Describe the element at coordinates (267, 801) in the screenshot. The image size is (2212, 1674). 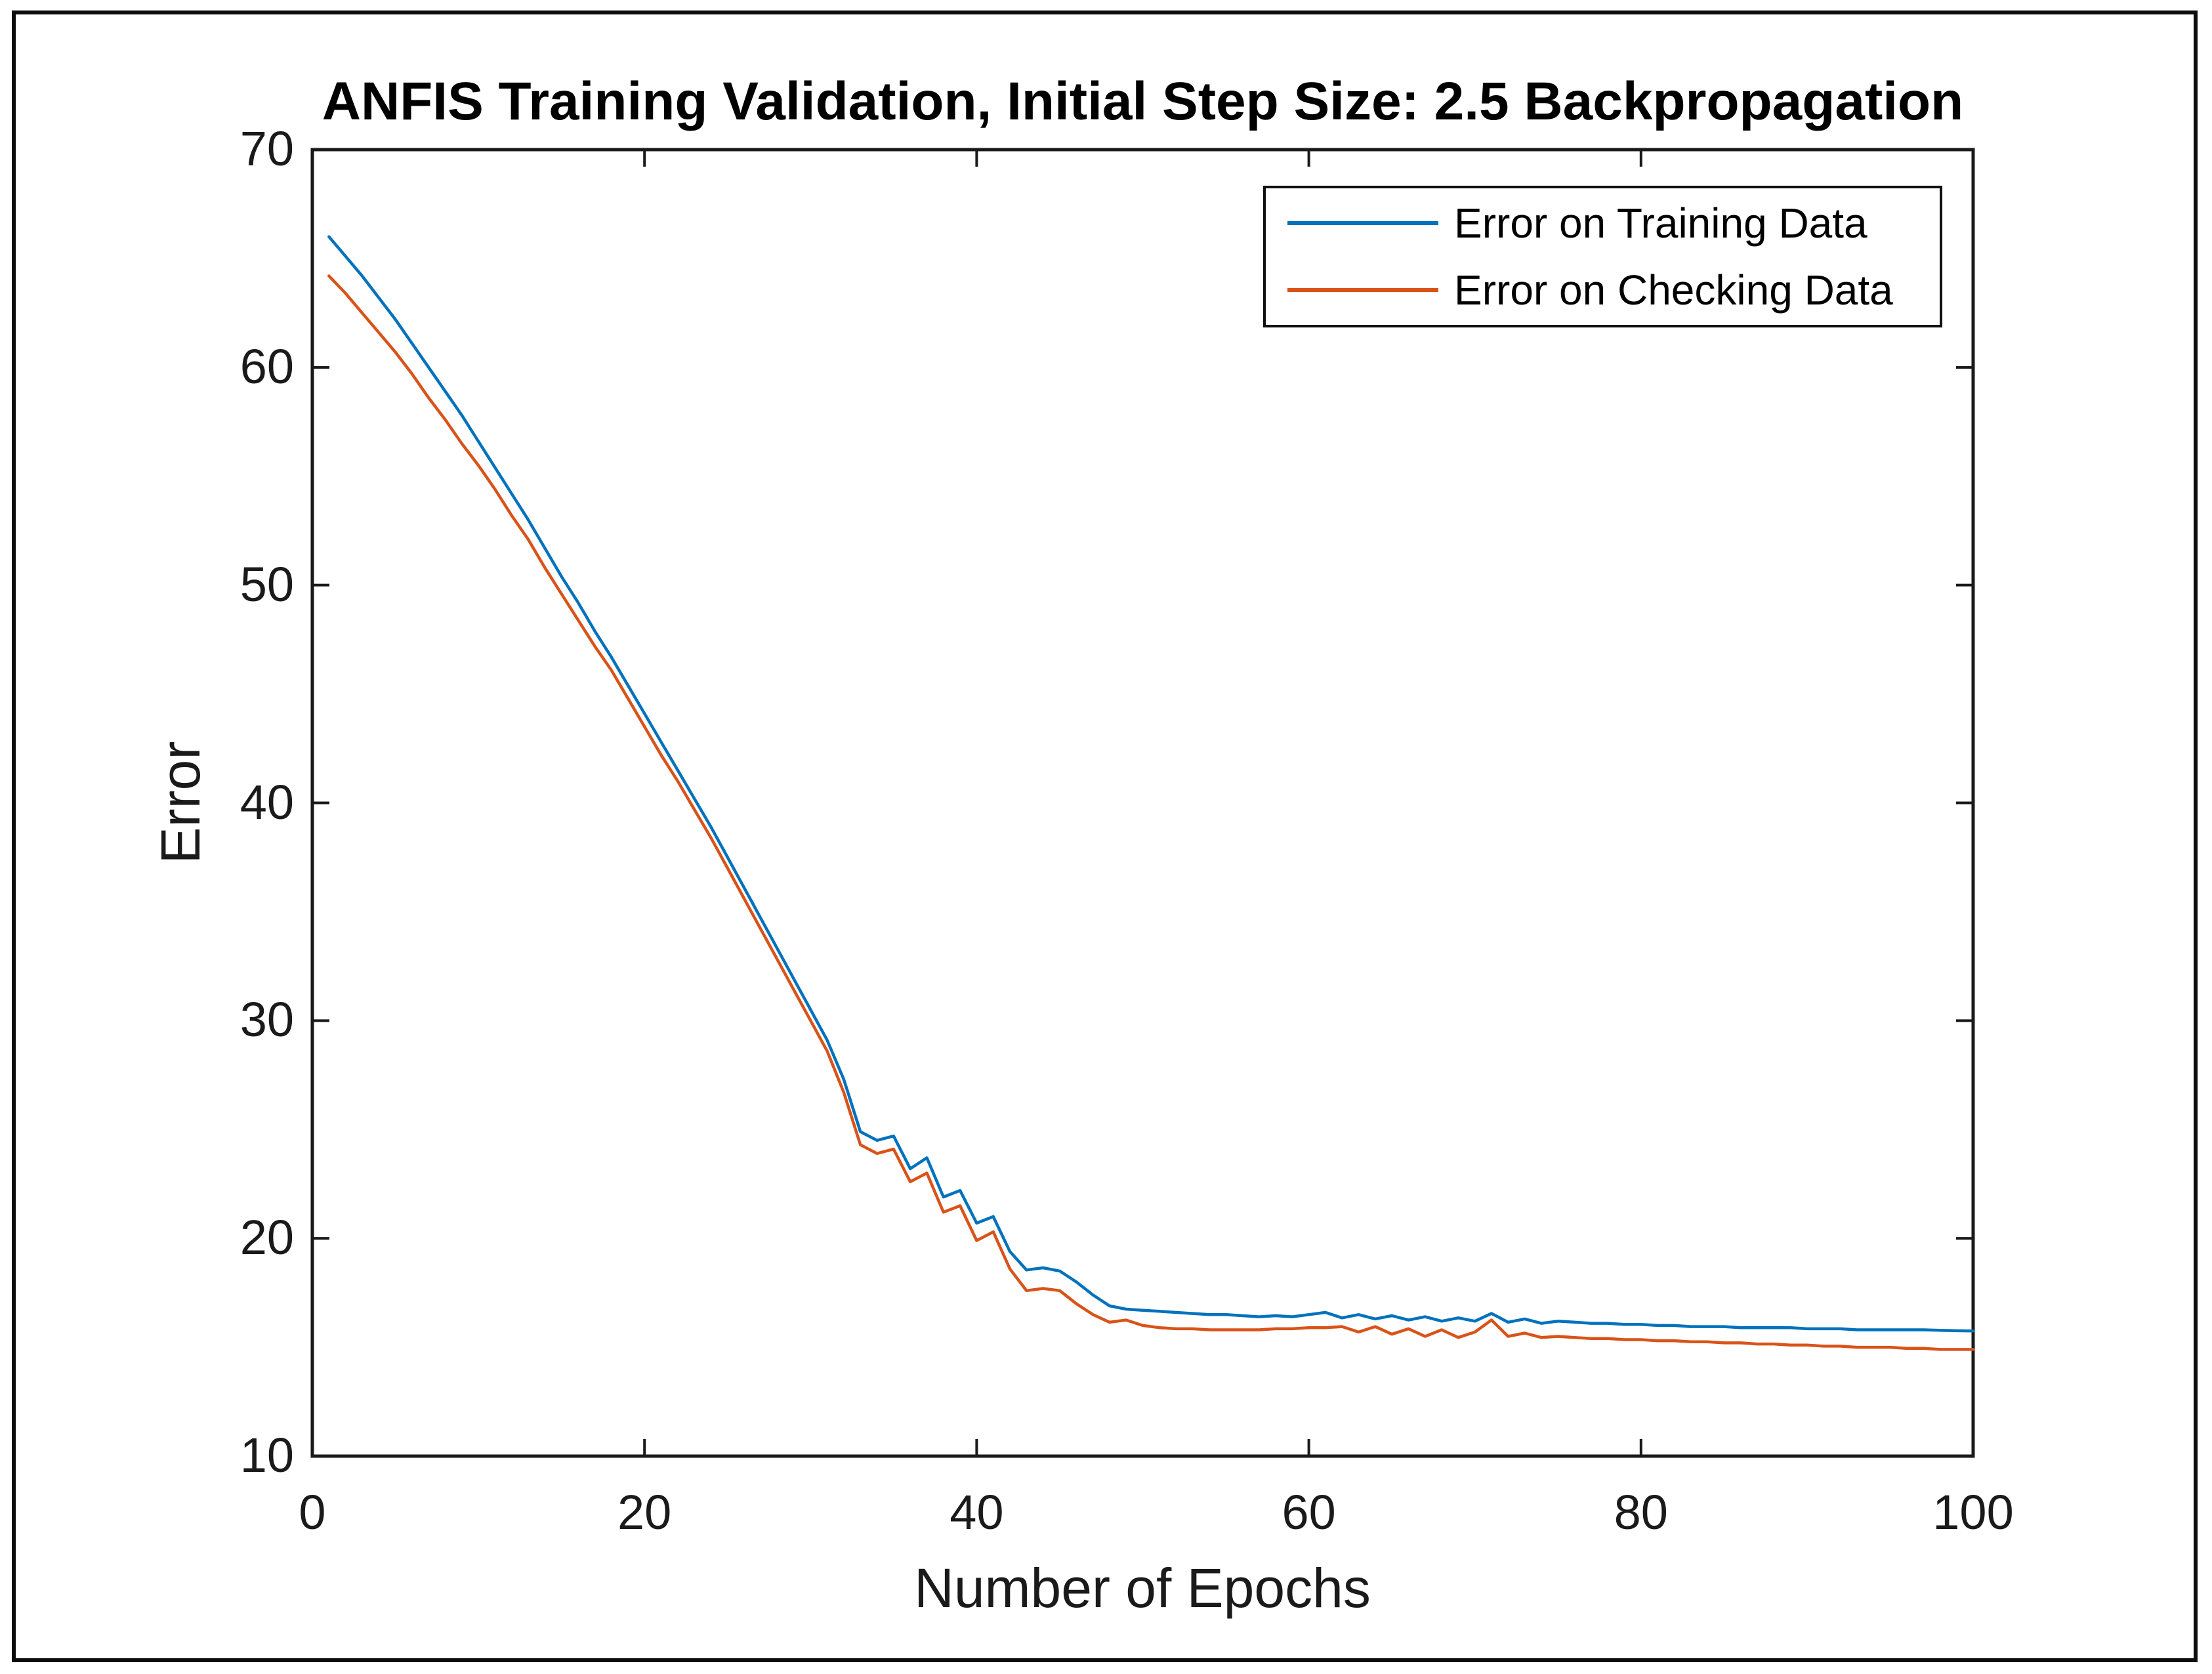
I see `y-tick-label: 40` at that location.